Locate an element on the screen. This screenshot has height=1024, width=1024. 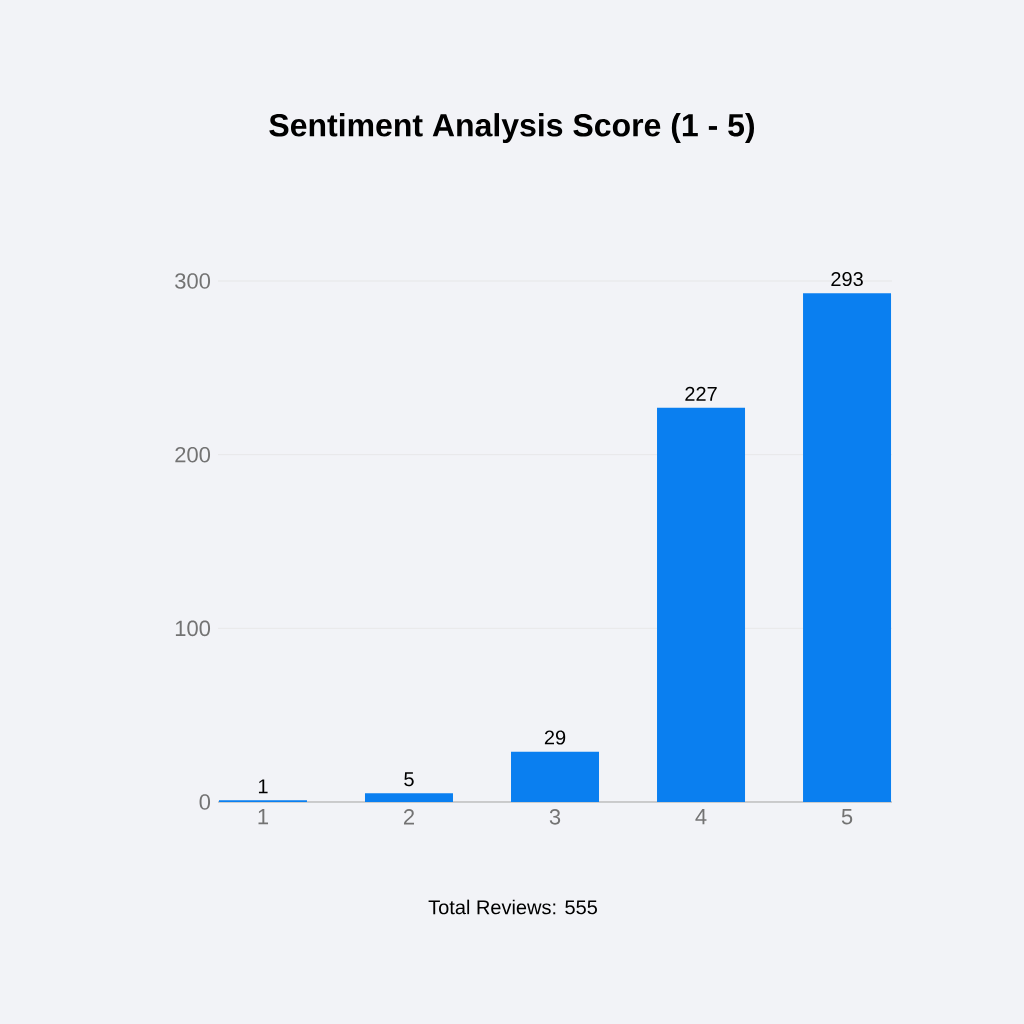
y-tick-label: 0 is located at coordinates (205, 802).